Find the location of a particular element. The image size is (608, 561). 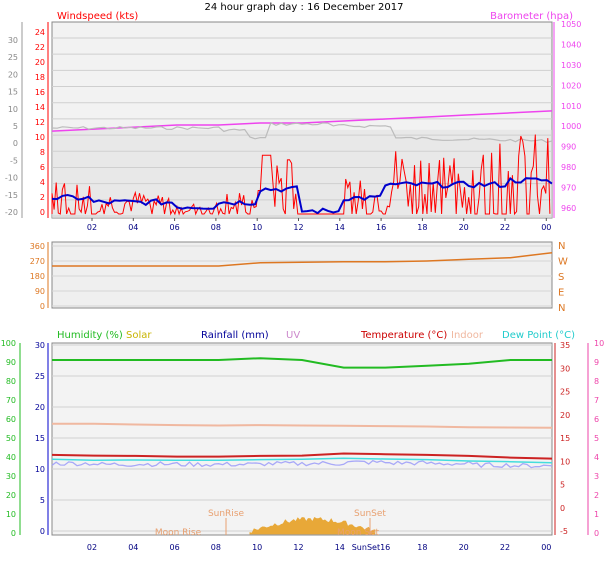

page-title: 24 hour graph day : 16 December 2017 is located at coordinates (304, 7).